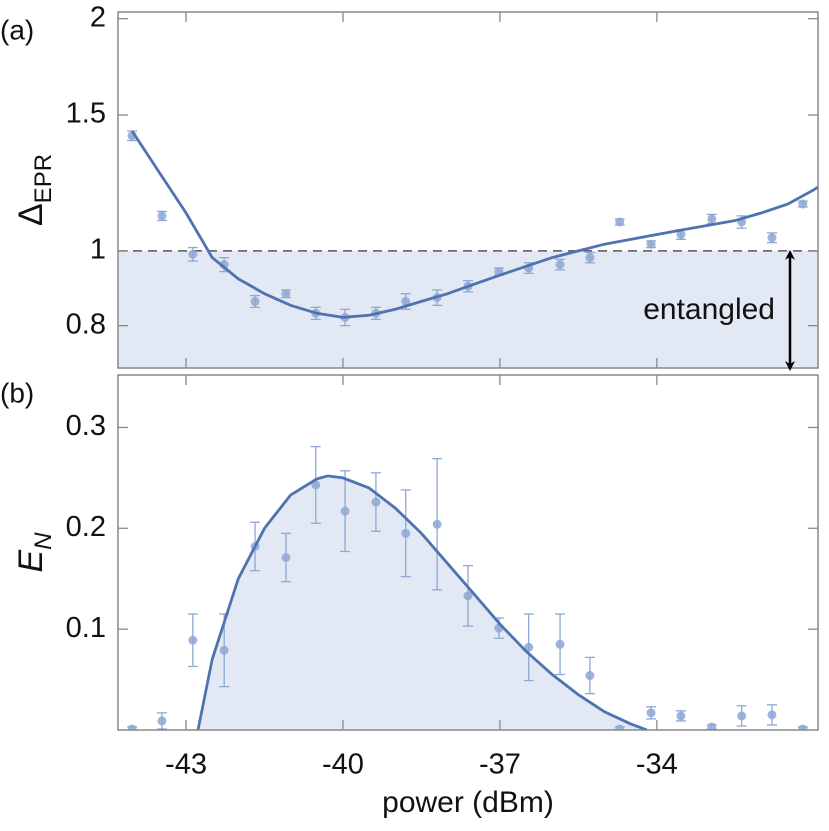 This screenshot has width=829, height=831. What do you see at coordinates (43, 178) in the screenshot?
I see `y-axis-label-sub: EPR` at bounding box center [43, 178].